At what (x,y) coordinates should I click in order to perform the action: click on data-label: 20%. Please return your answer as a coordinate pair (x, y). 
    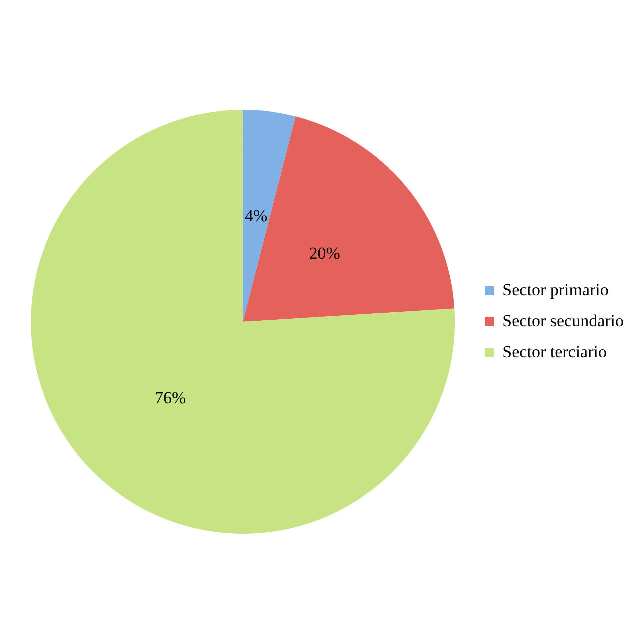
    Looking at the image, I should click on (324, 253).